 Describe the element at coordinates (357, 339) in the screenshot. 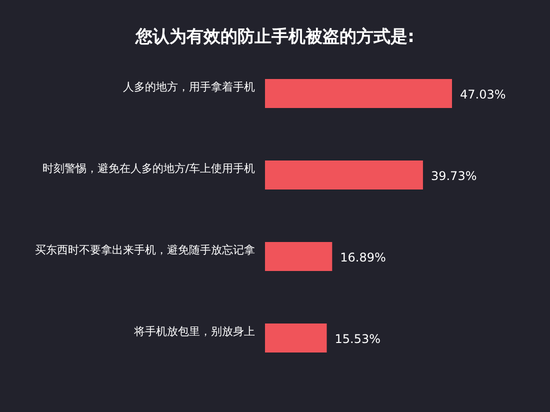

I see `data-label: 15.53%` at that location.